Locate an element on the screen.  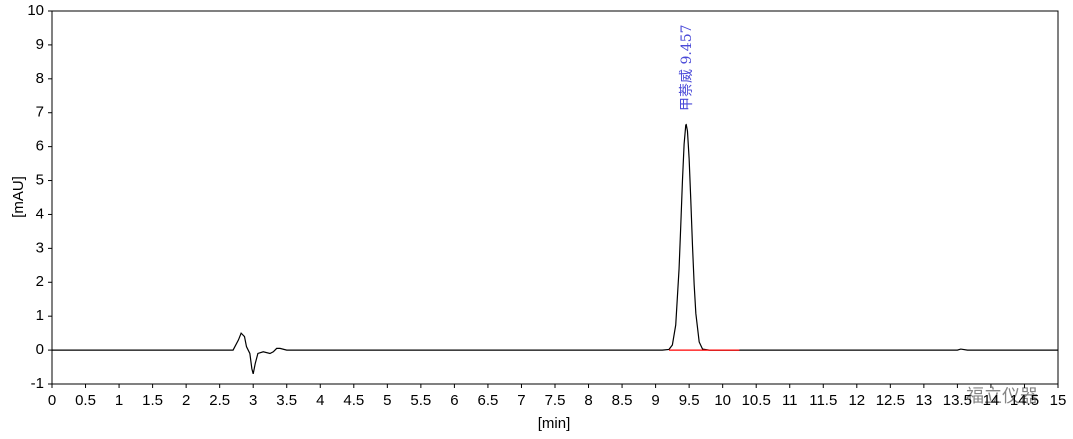
x-tick-label: 5.5 is located at coordinates (420, 400).